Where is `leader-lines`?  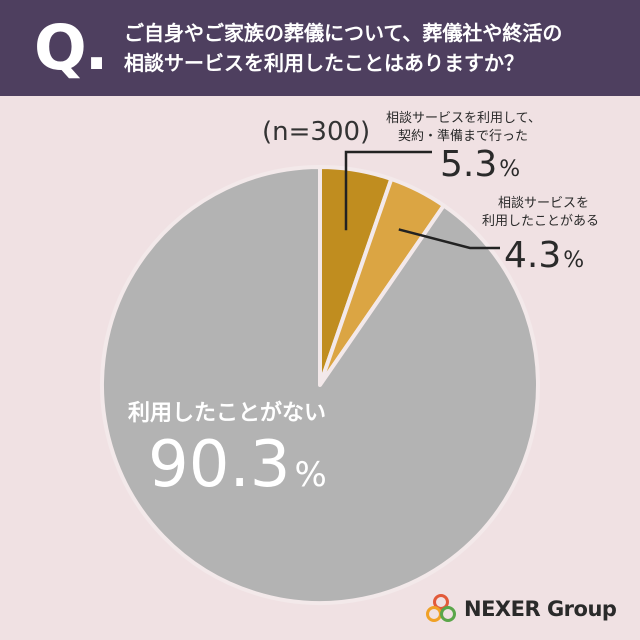 leader-lines is located at coordinates (422, 200).